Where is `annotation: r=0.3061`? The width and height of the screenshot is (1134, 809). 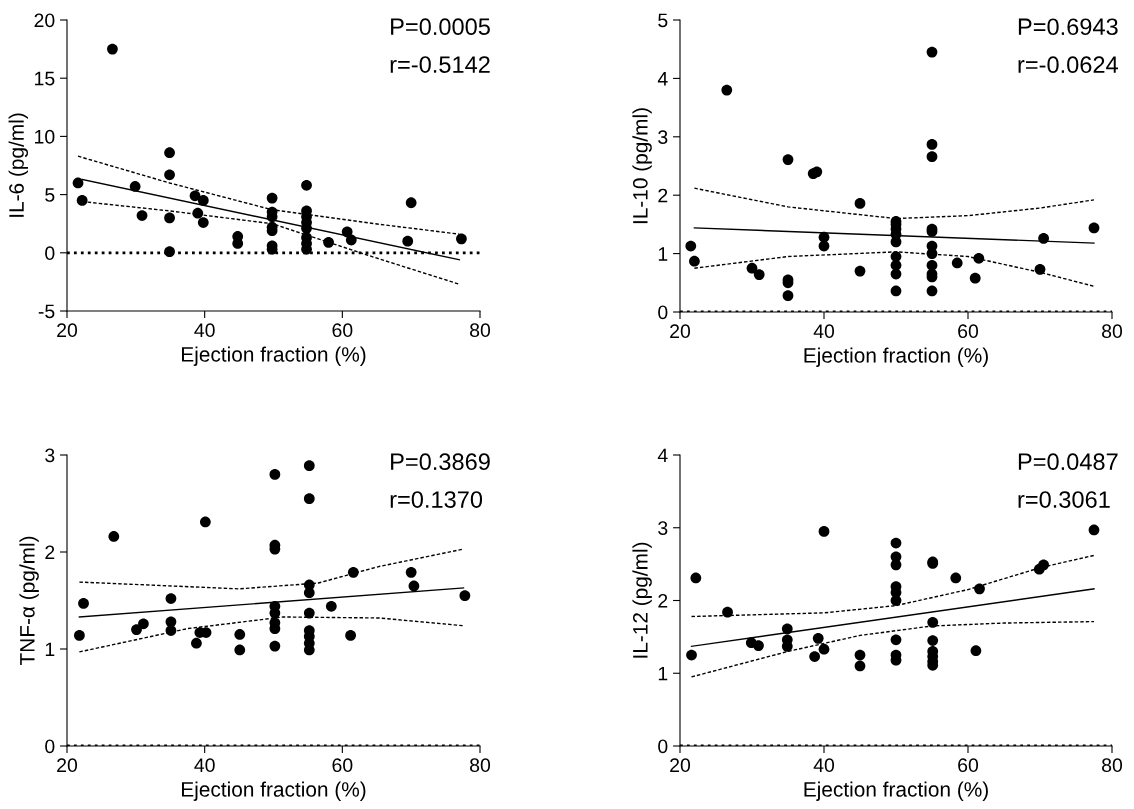 annotation: r=0.3061 is located at coordinates (1064, 499).